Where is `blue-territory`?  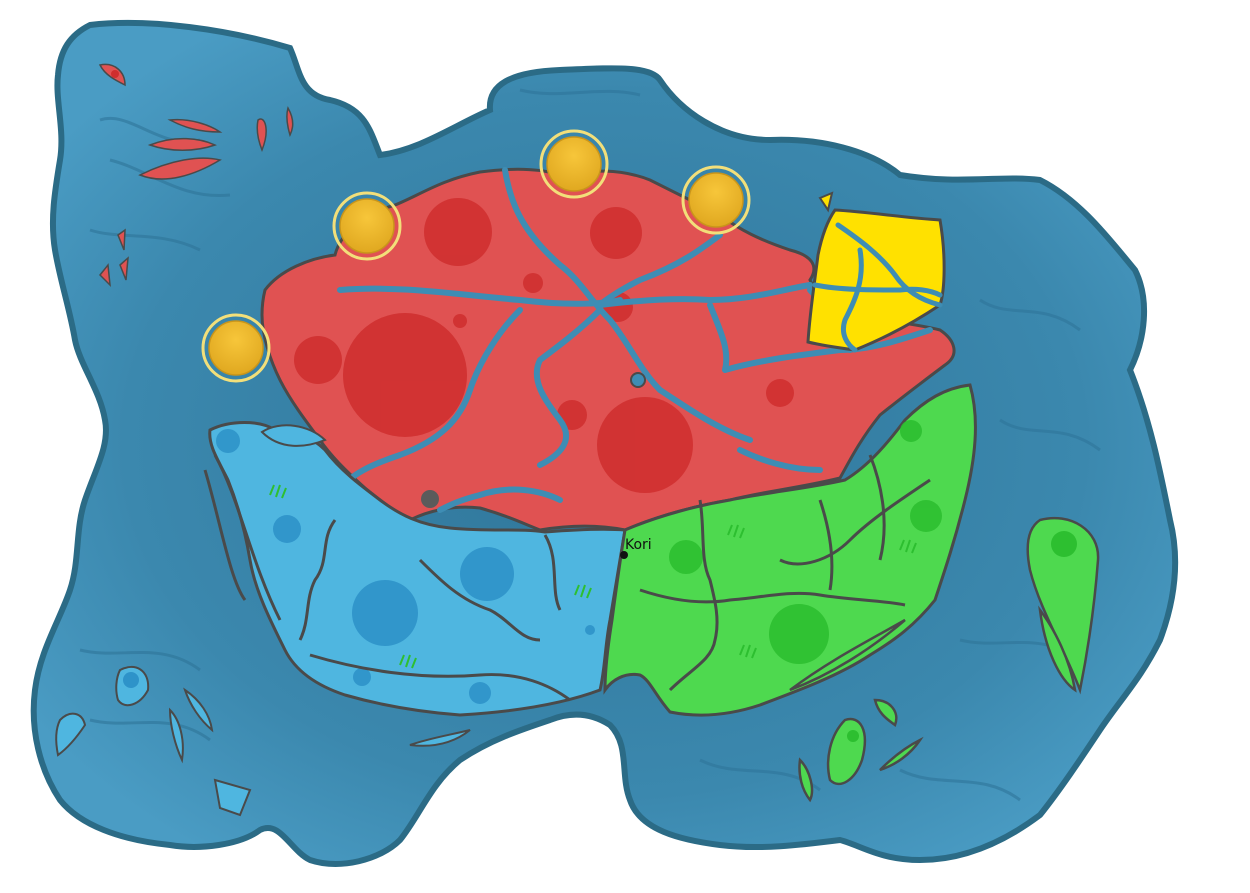
blue-territory is located at coordinates (417, 569).